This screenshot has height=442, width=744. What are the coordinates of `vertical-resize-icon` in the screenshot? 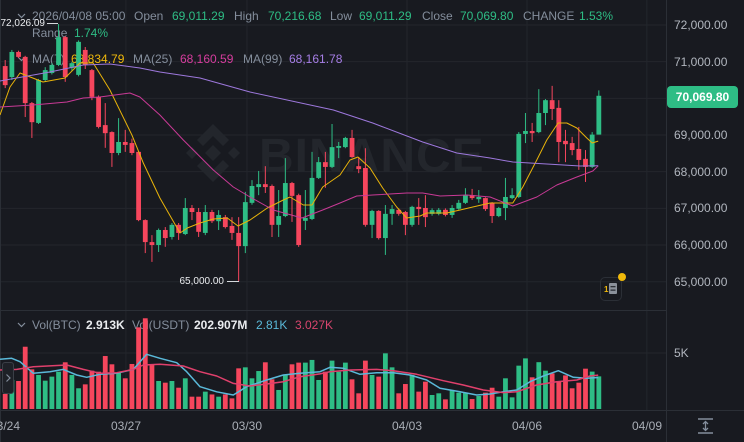 It's located at (705, 426).